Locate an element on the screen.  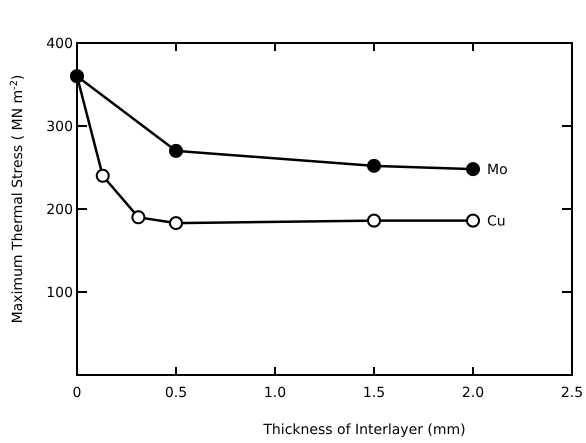
y-tick-label: 400 is located at coordinates (59, 44).